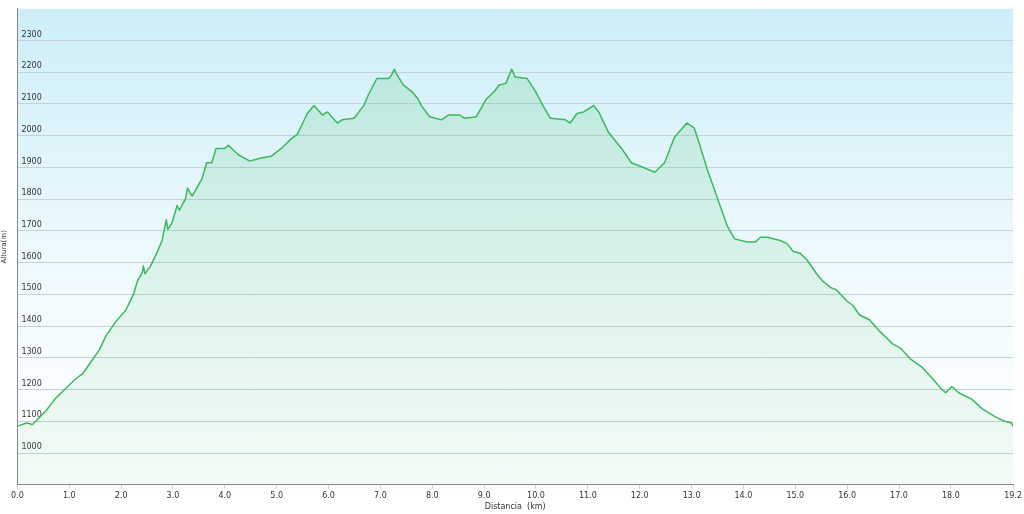 This screenshot has width=1024, height=514. Describe the element at coordinates (31, 129) in the screenshot. I see `y-tick-label: 2000` at that location.